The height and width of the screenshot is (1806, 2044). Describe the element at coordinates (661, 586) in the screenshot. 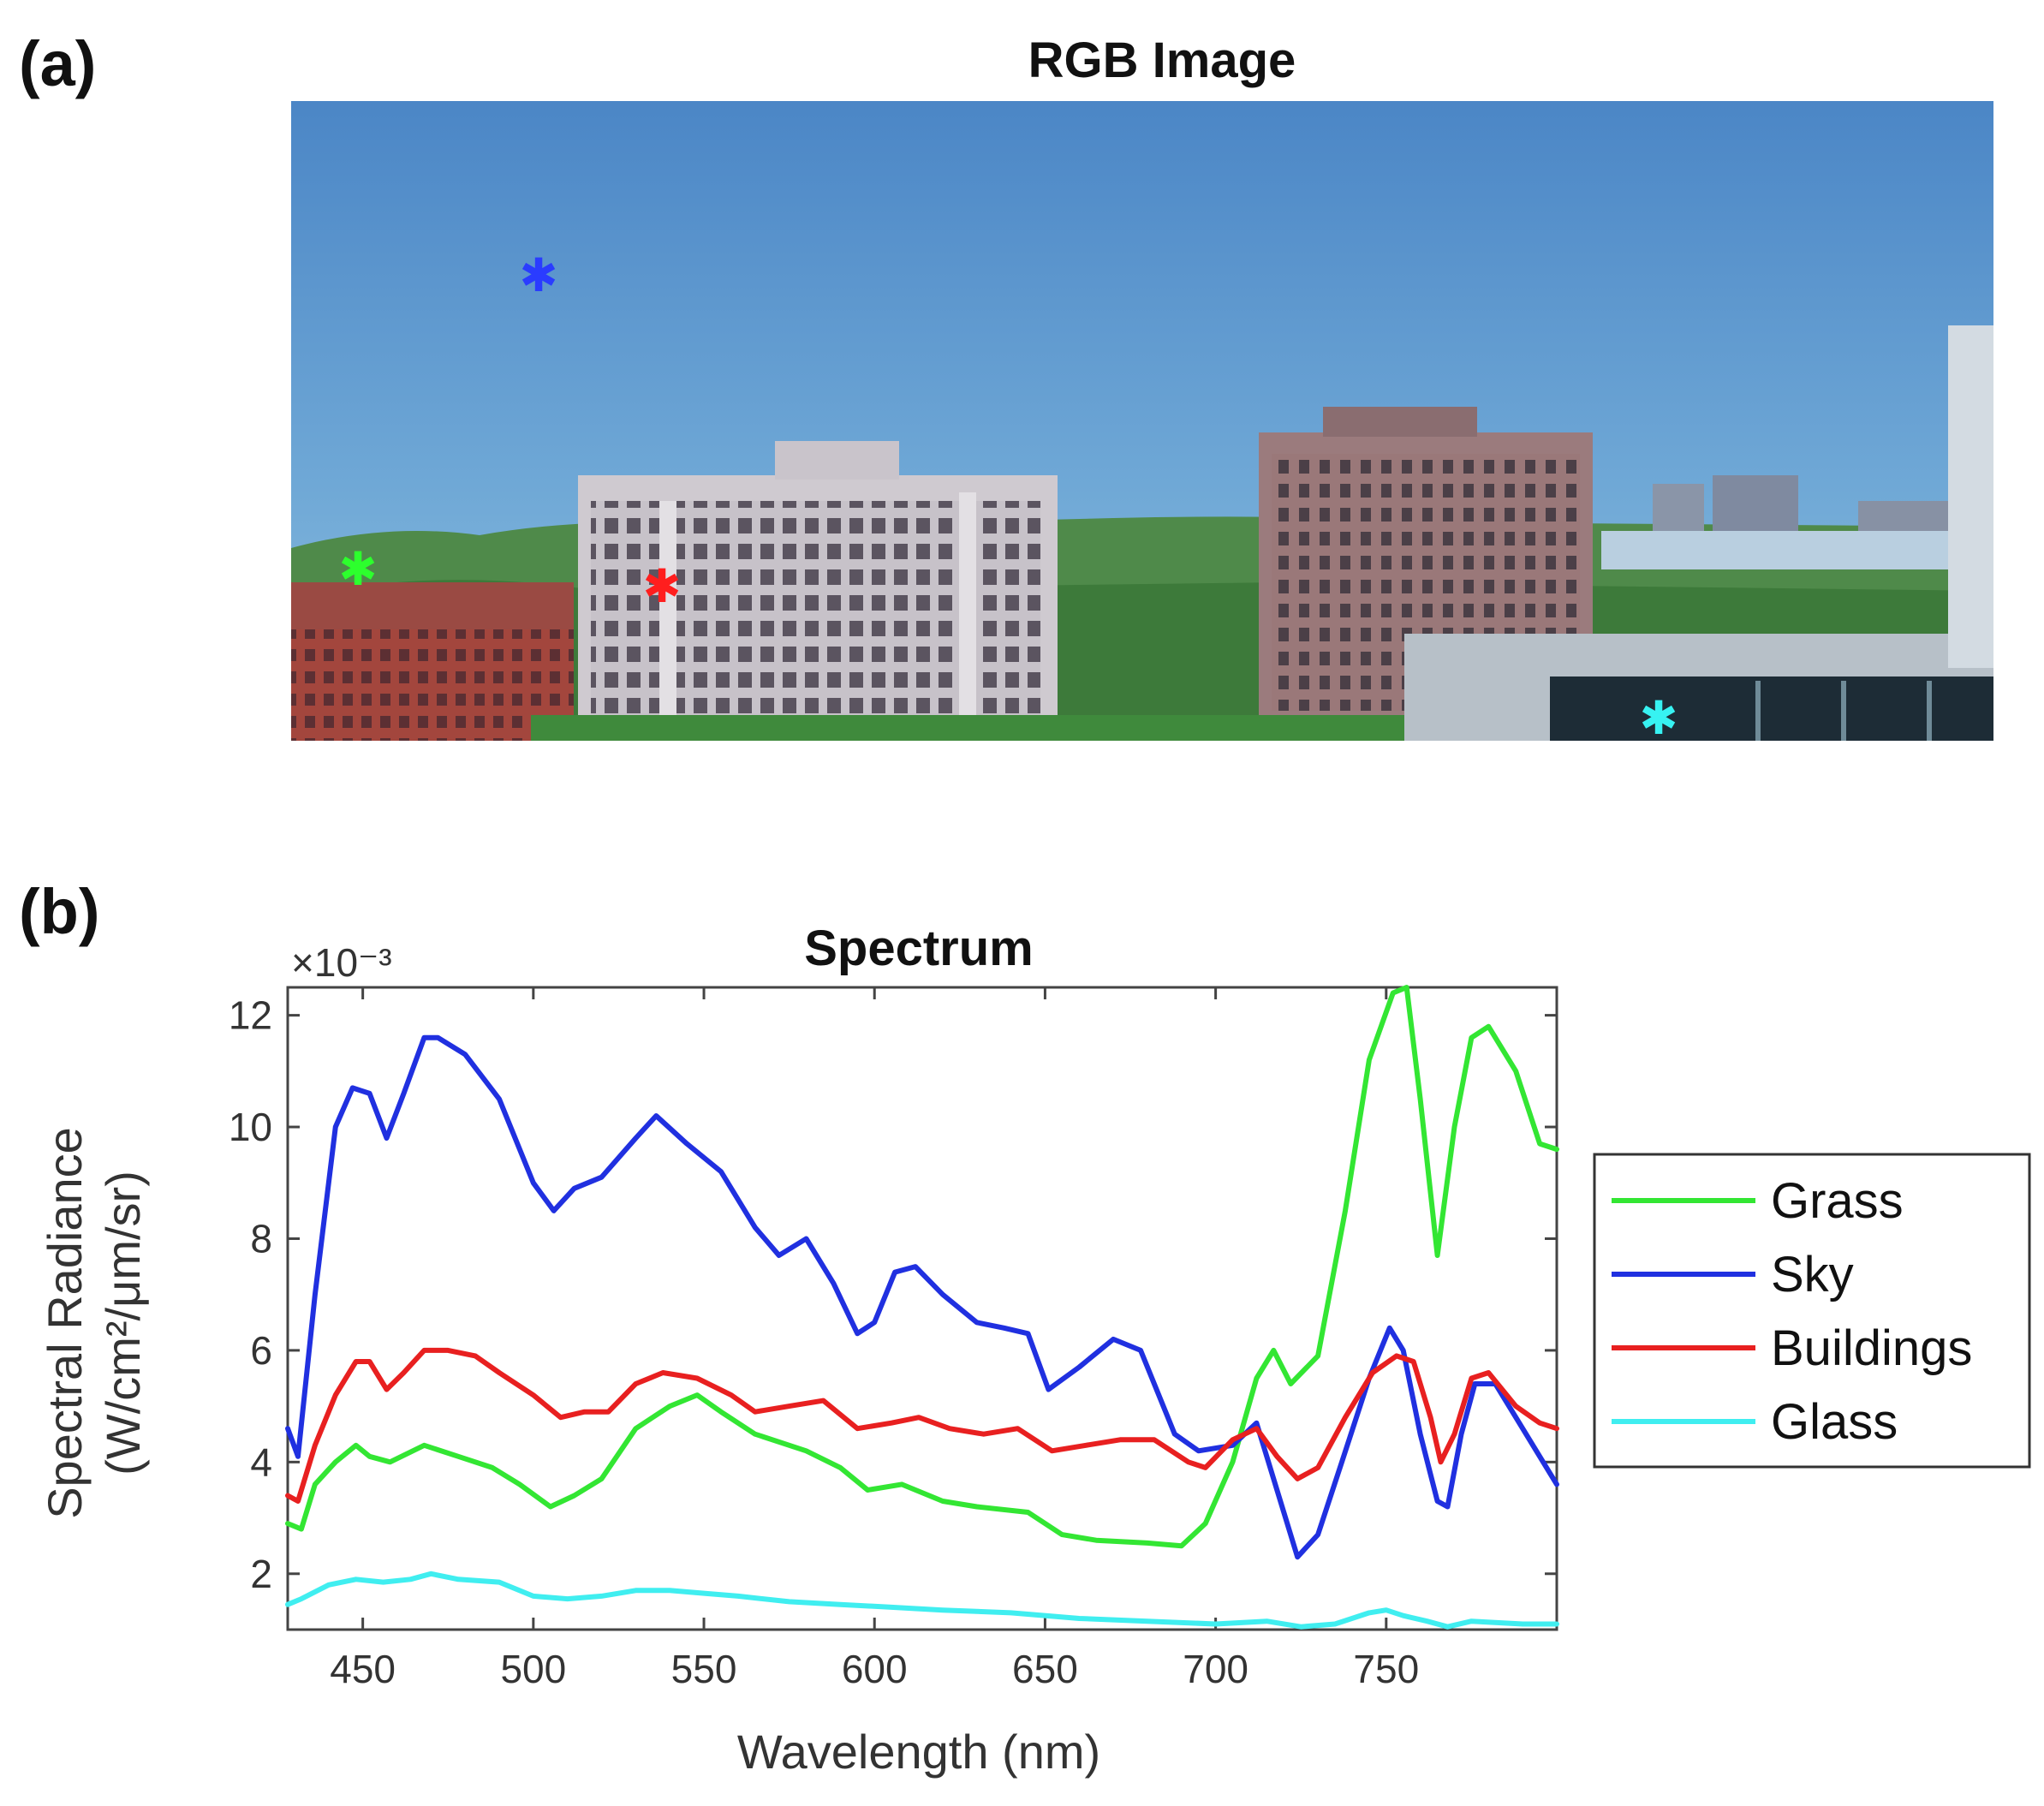

I see `buildings-marker: ✱` at that location.